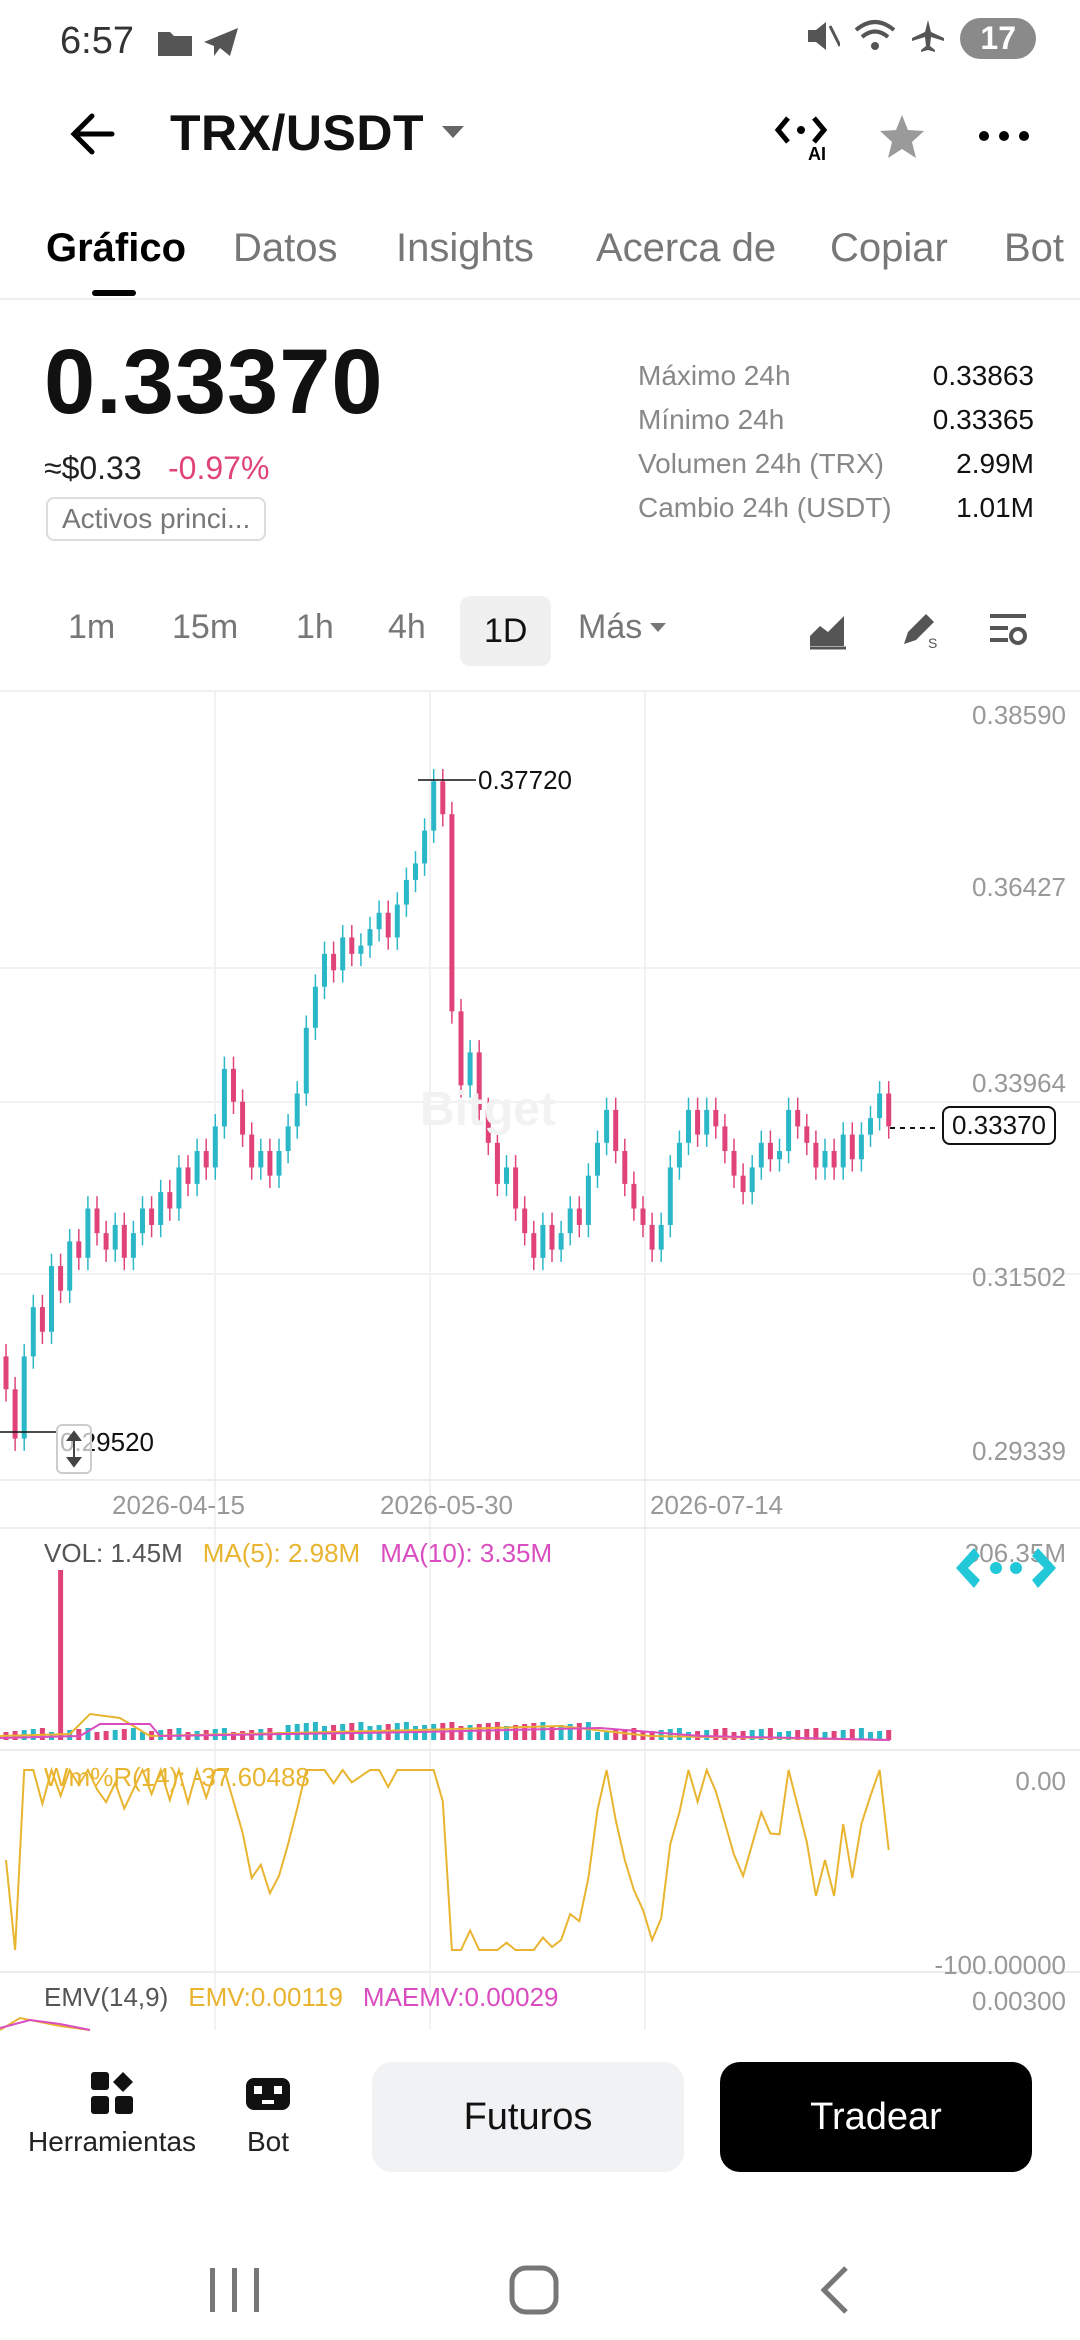  I want to click on chart-settings-button, so click(1008, 632).